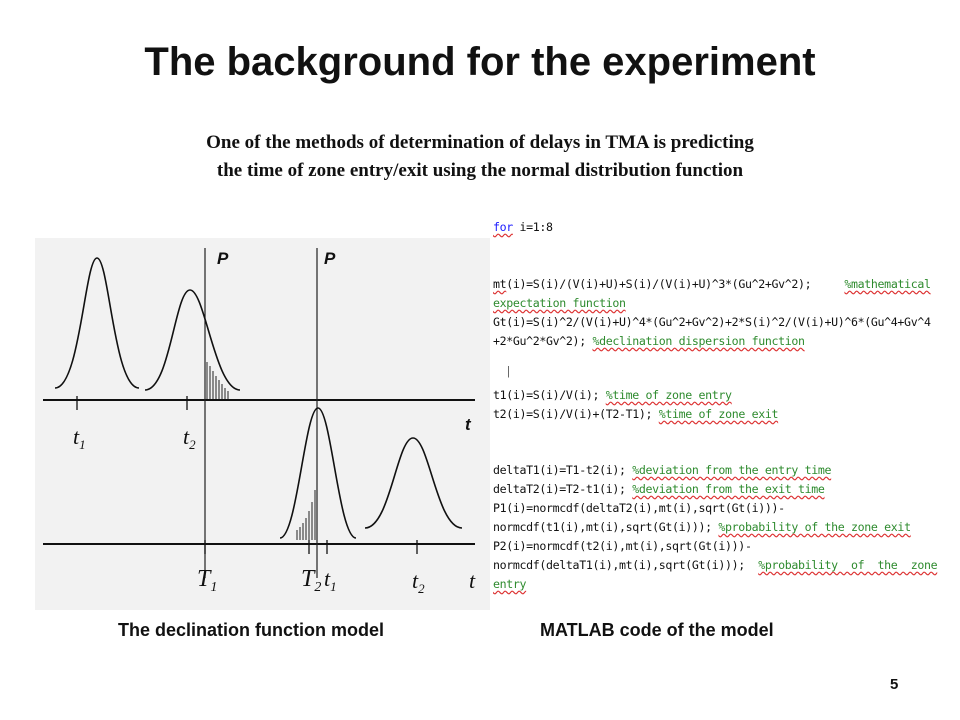  What do you see at coordinates (728, 489) in the screenshot?
I see `code-comment: %deviation from the exit time` at bounding box center [728, 489].